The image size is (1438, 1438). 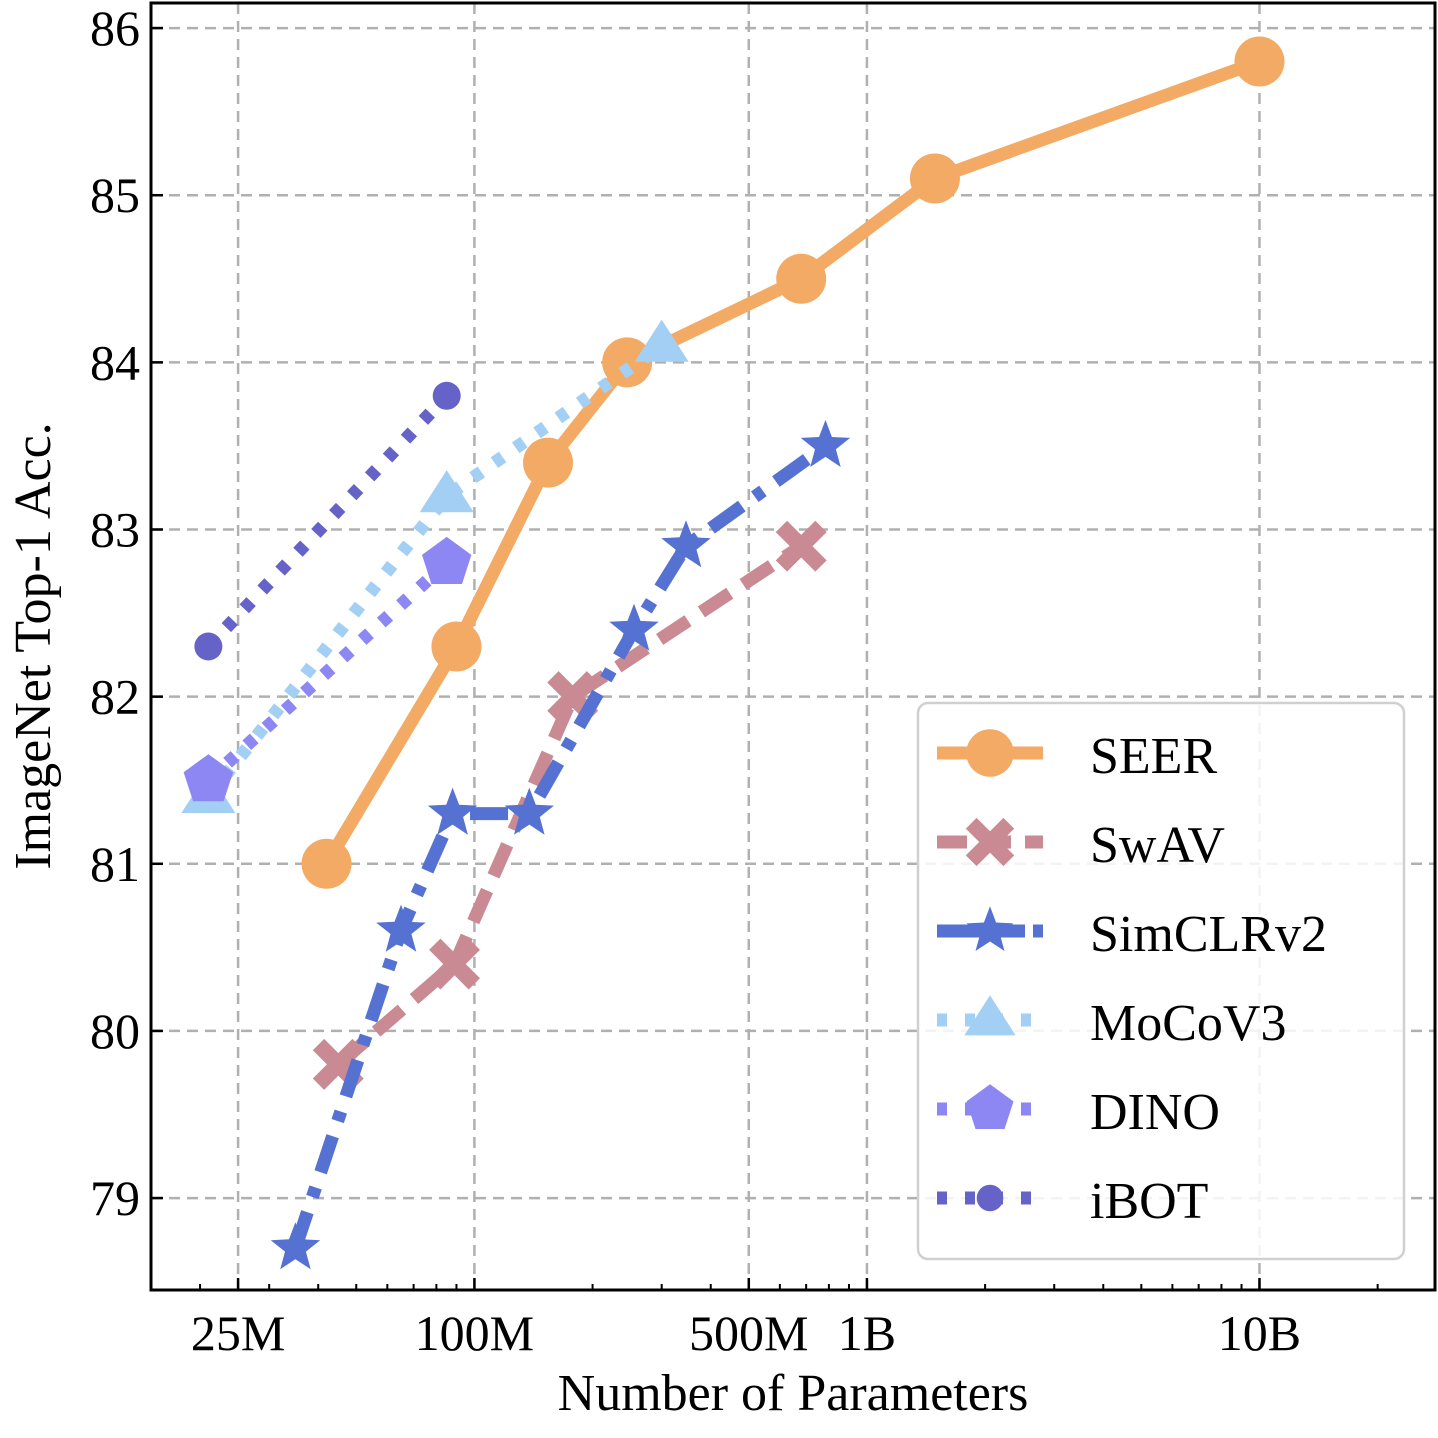 What do you see at coordinates (474, 1333) in the screenshot?
I see `x-tick-label: 100M` at bounding box center [474, 1333].